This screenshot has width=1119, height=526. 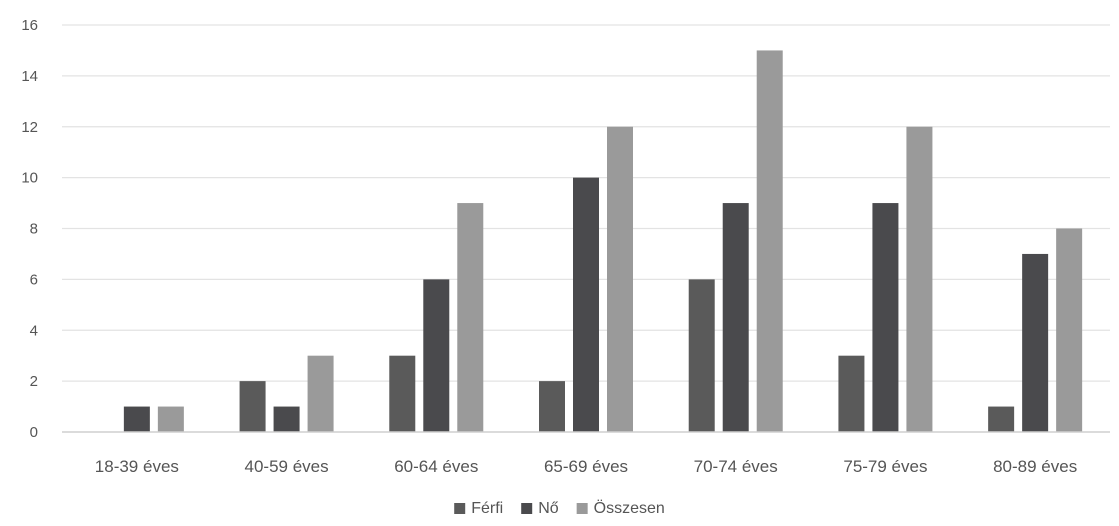 What do you see at coordinates (34, 432) in the screenshot?
I see `y-tick-label: 0` at bounding box center [34, 432].